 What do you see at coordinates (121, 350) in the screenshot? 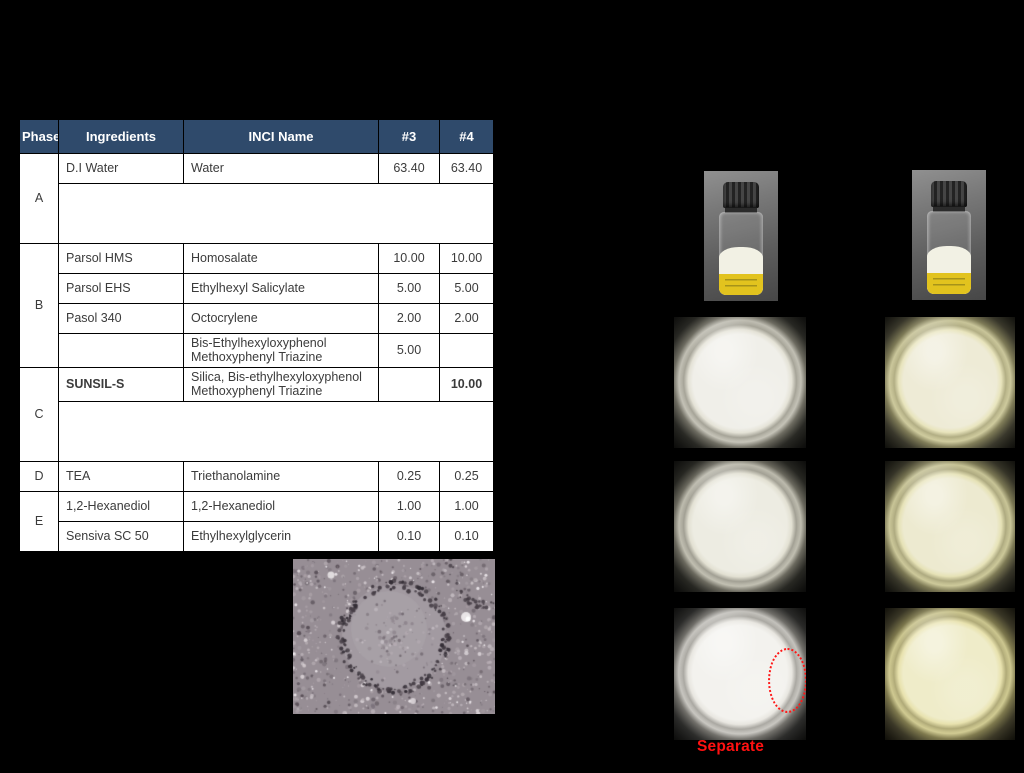
I see `redacted-ingredient-cell` at bounding box center [121, 350].